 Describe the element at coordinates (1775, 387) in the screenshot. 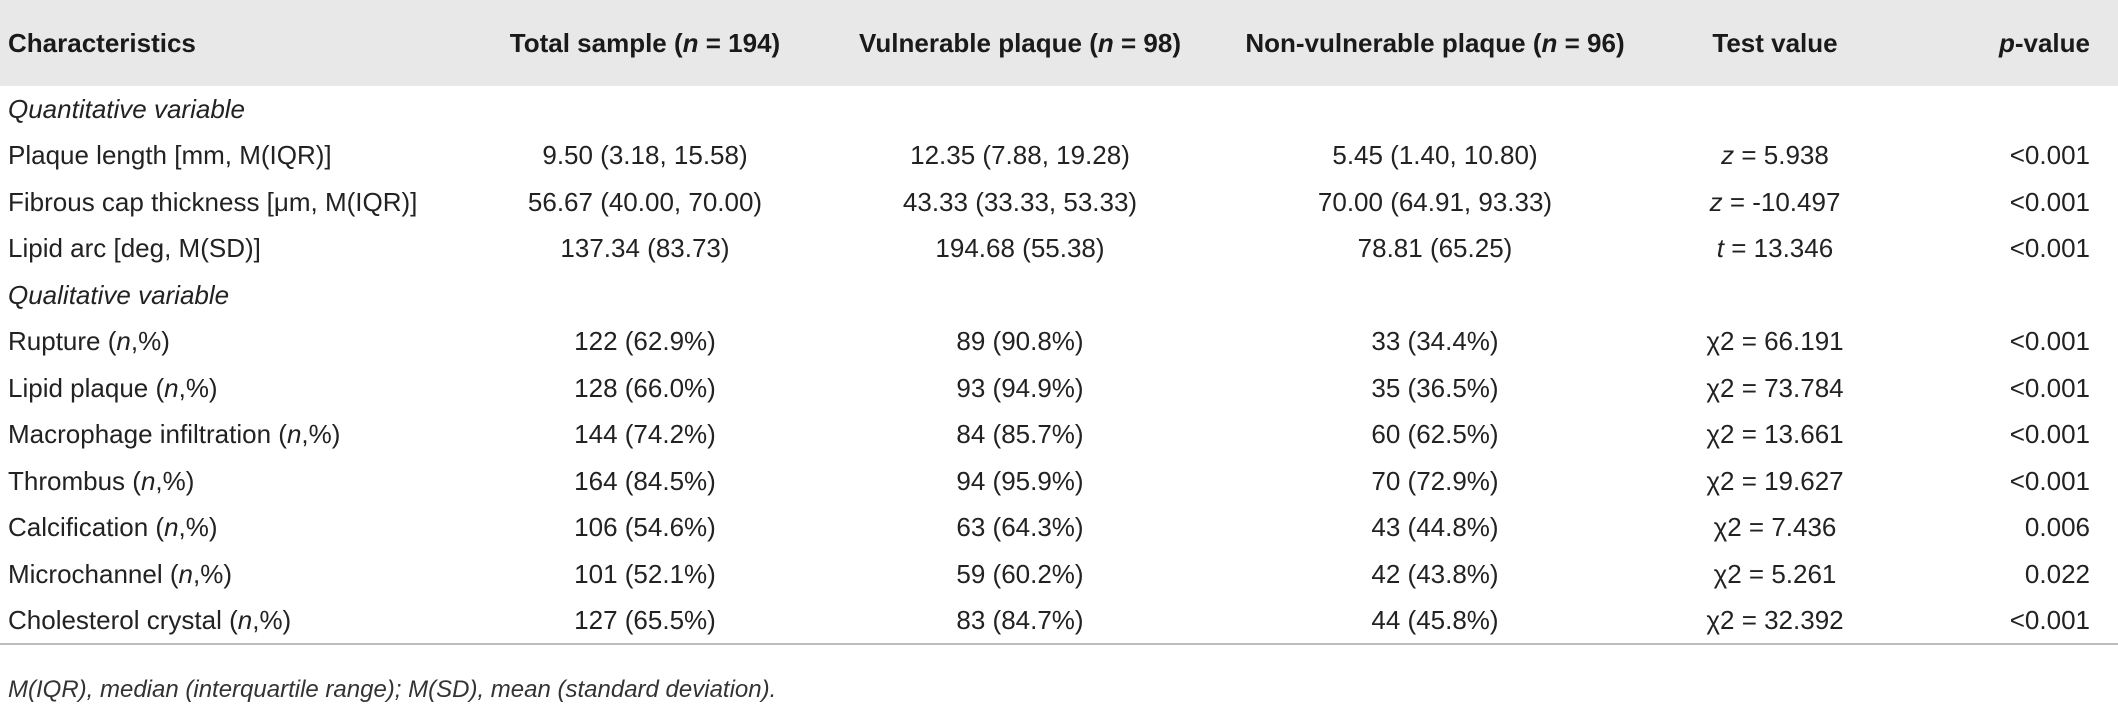

I see `cell-test-value: χ2 = 73.784` at that location.